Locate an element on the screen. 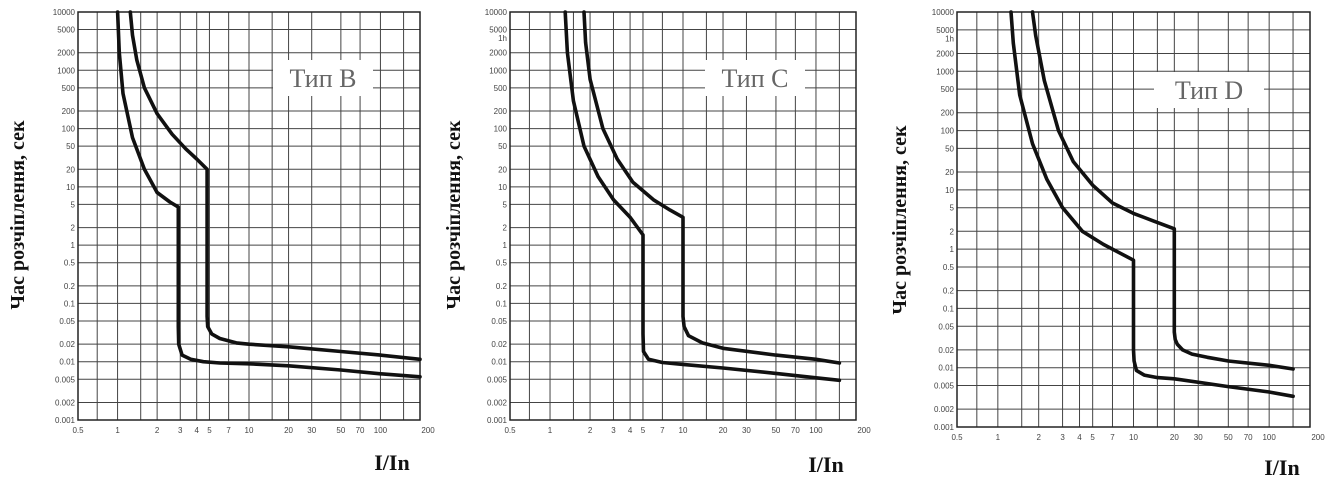  x-tick-labels: 0.5 1 2 3 4 5 7 10 20 30 50 70 100 200 is located at coordinates (253, 430).